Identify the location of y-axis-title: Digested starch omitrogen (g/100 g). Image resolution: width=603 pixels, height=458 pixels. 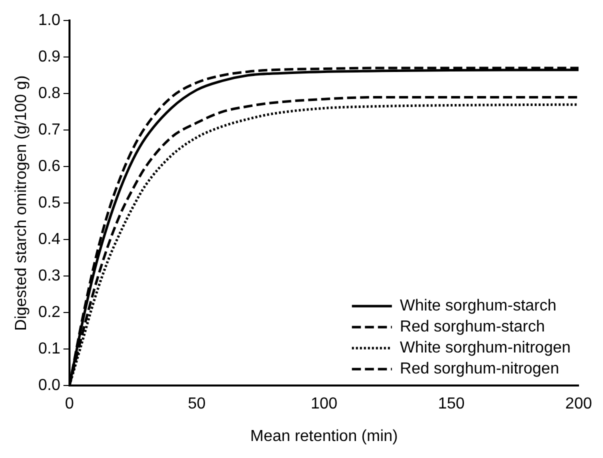
(21, 203).